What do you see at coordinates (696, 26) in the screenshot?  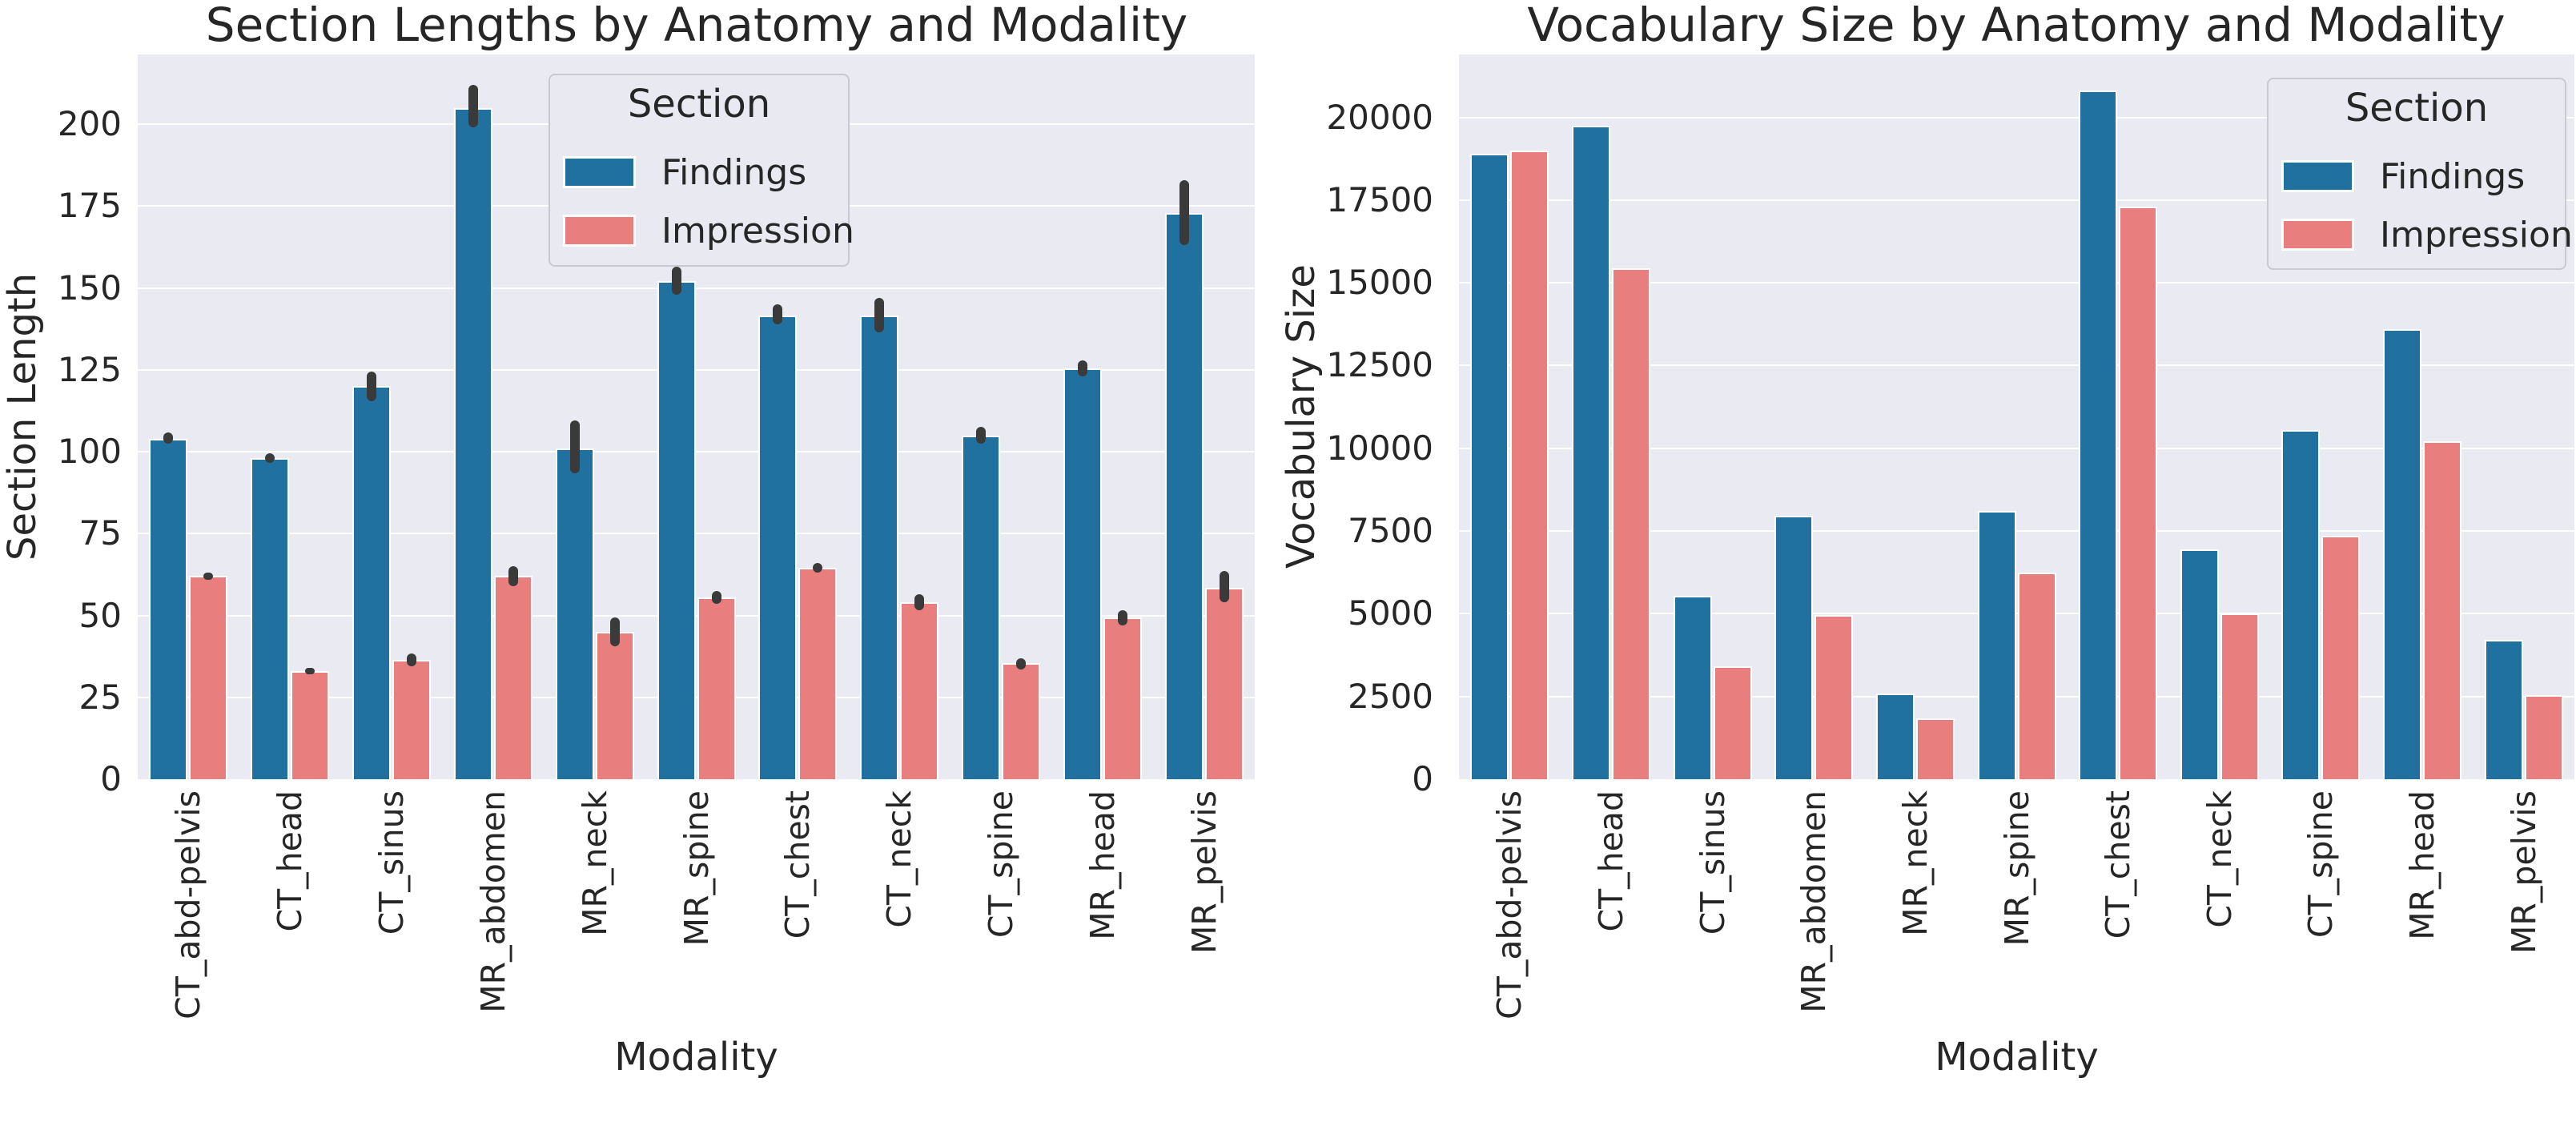 I see `chart-title: Section Lengths by Anatomy and Modality` at bounding box center [696, 26].